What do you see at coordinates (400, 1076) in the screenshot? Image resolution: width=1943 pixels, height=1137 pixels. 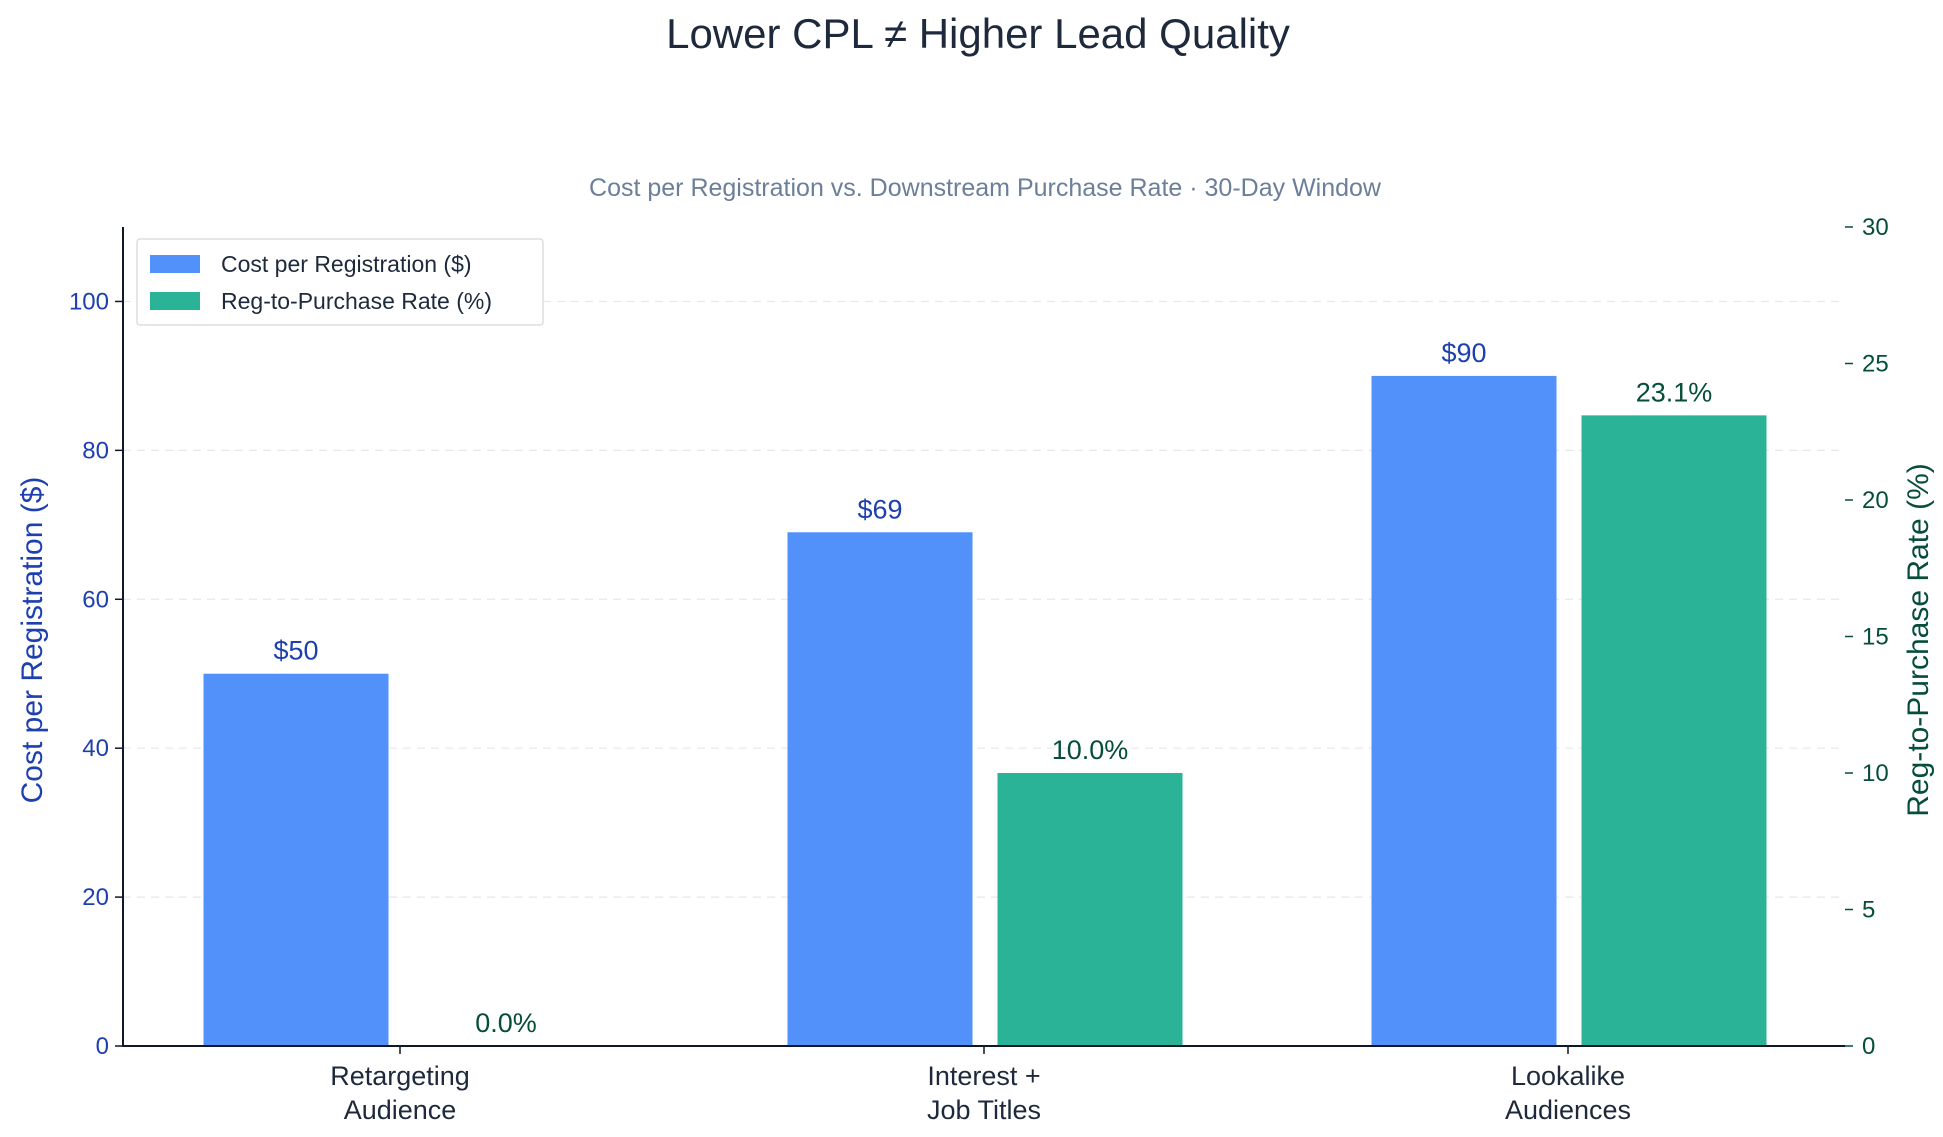 I see `x-tick-label-line: Retargeting` at bounding box center [400, 1076].